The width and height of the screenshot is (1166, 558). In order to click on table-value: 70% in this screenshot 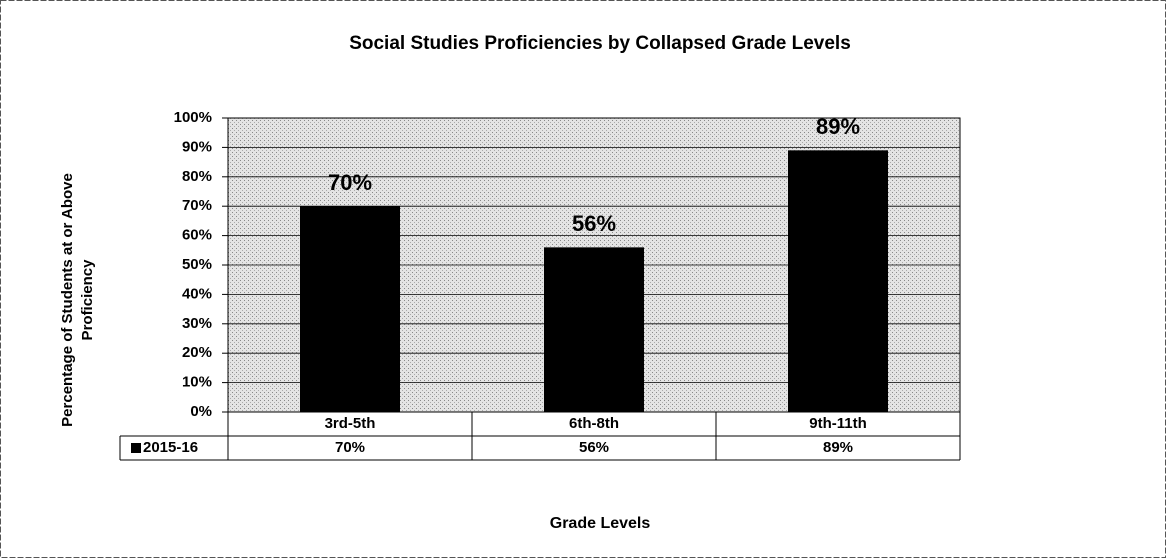, I will do `click(350, 447)`.